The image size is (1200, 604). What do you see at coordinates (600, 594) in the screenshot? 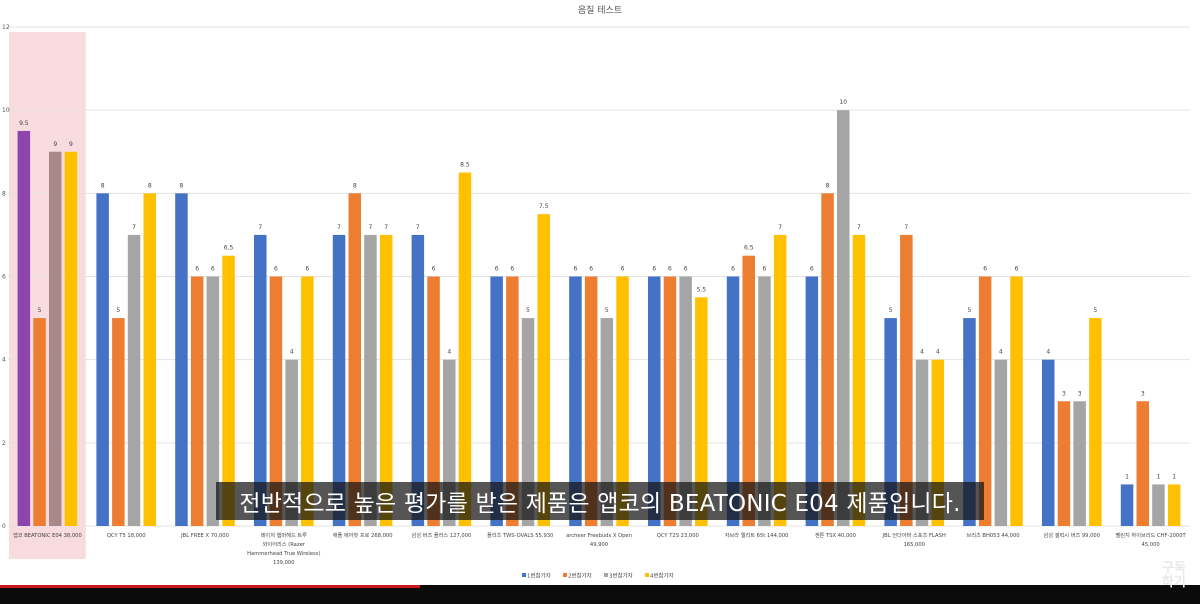
I see `video-bottom-bar` at bounding box center [600, 594].